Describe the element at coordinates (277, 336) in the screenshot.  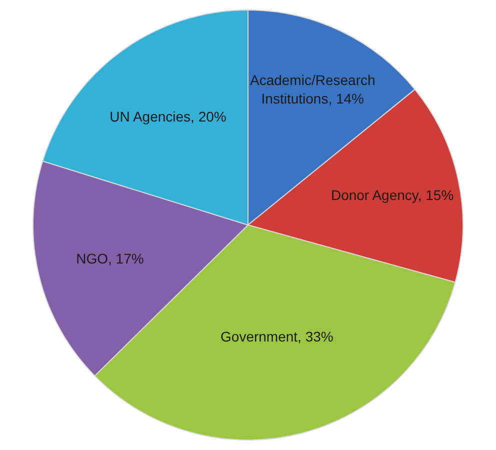
I see `slice-label: Government, 33%` at that location.